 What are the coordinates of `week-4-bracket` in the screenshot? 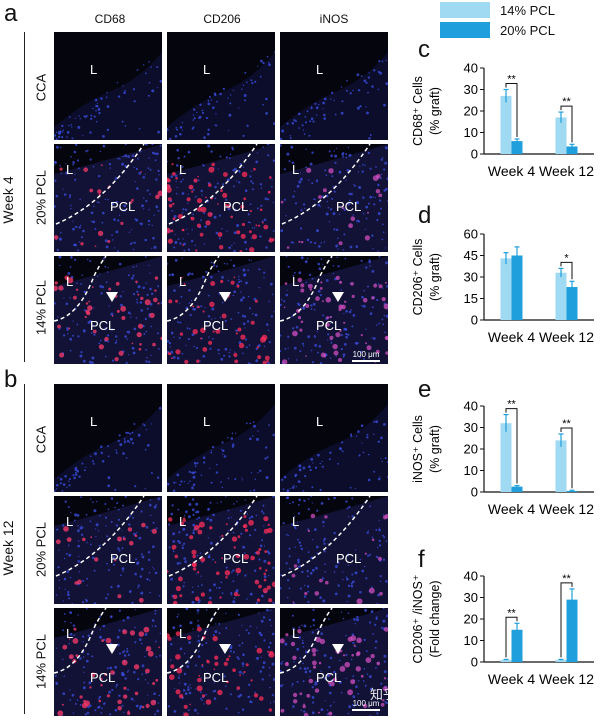 It's located at (24, 197).